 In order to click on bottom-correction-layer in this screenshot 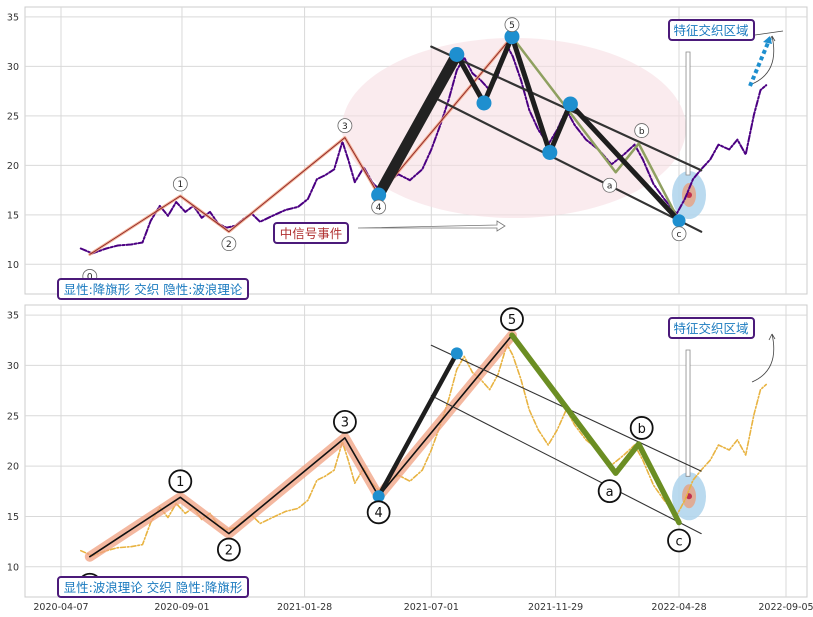, I will do `click(595, 429)`.